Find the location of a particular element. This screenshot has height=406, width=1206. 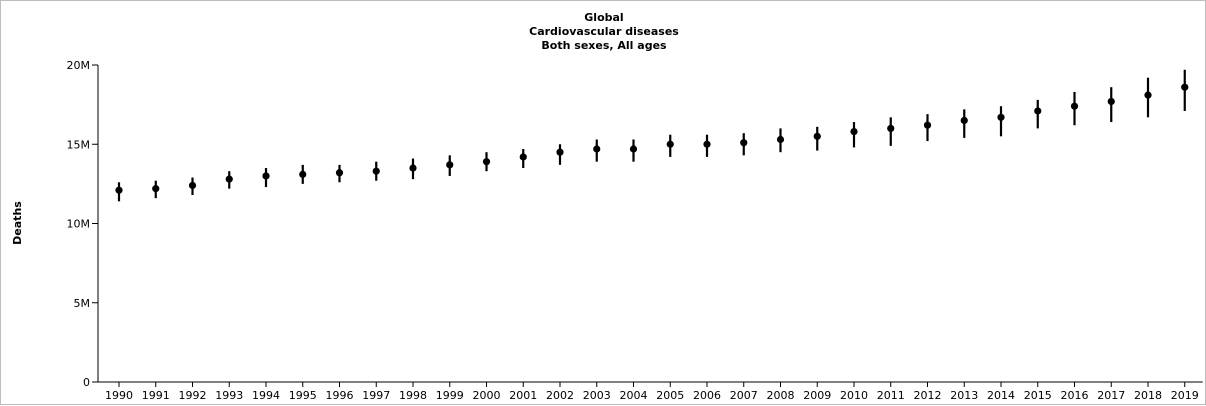

chart-title-line-2: Cardiovascular diseases is located at coordinates (604, 31).